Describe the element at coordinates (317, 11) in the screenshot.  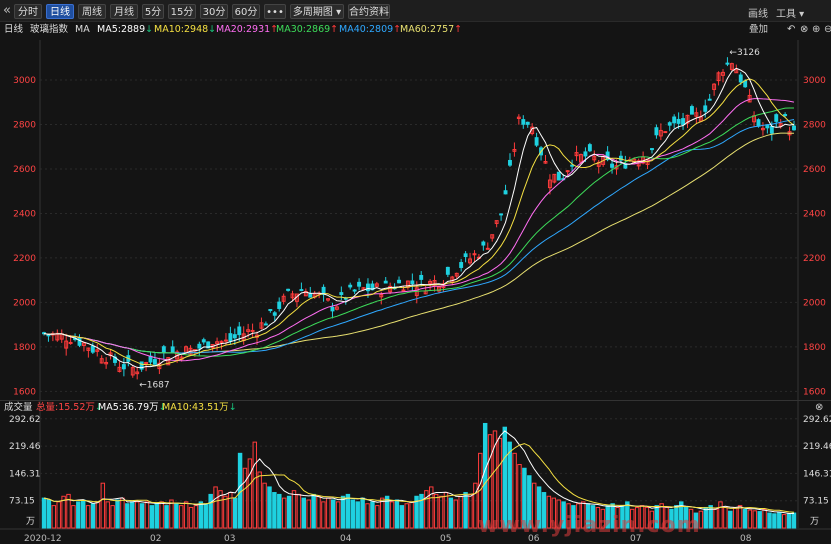
I see `tab-9: 多周期图 ▾` at that location.